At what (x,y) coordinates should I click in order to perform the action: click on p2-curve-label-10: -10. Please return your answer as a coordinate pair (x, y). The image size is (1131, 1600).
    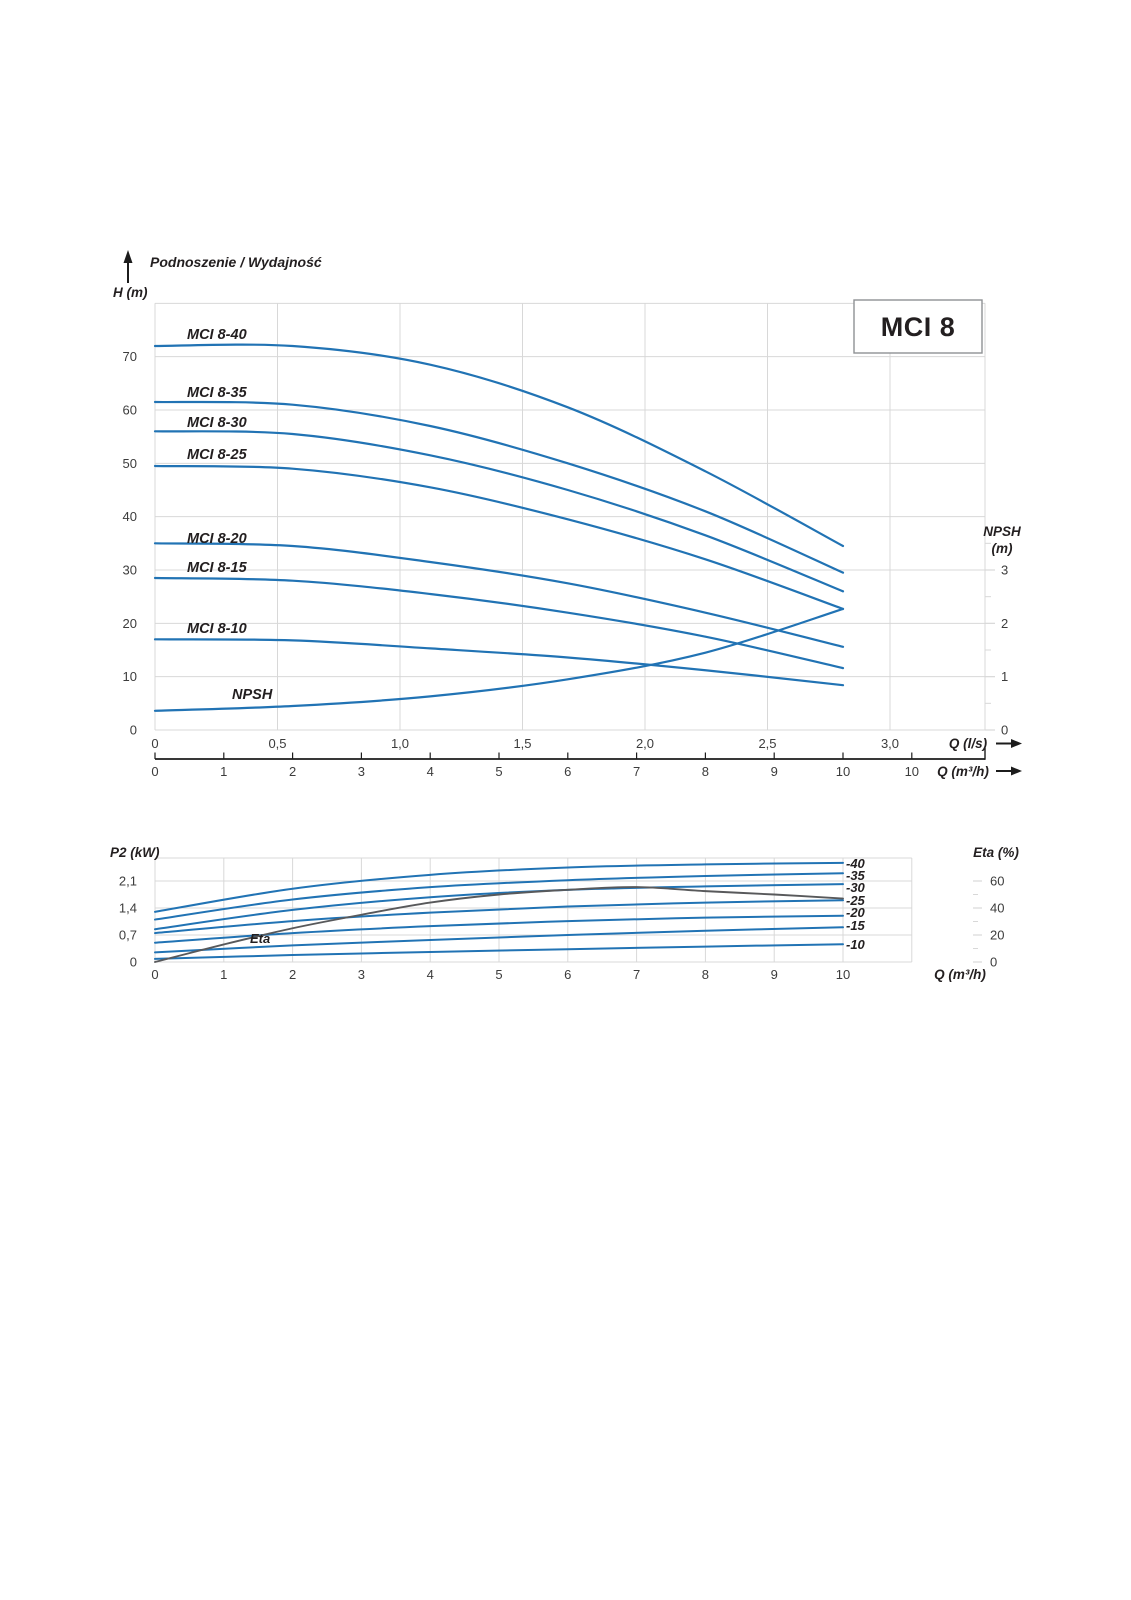
    Looking at the image, I should click on (856, 944).